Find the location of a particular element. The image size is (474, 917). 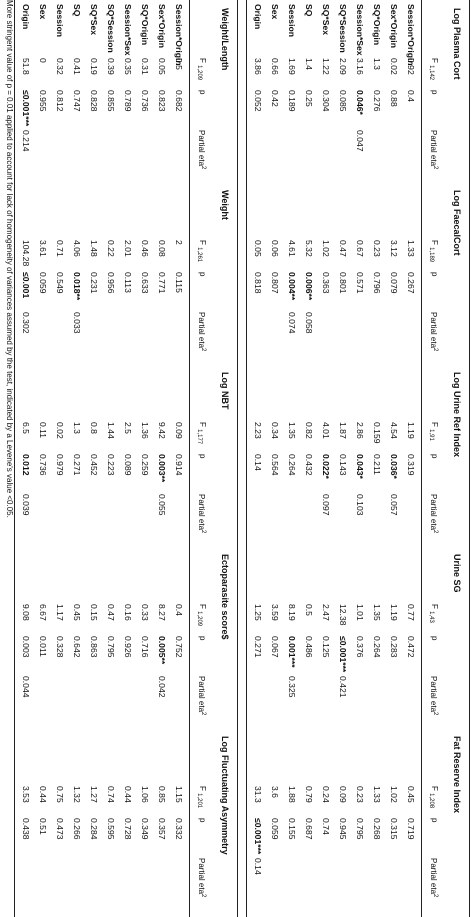

cell-f: 4.61 is located at coordinates (292, 248).